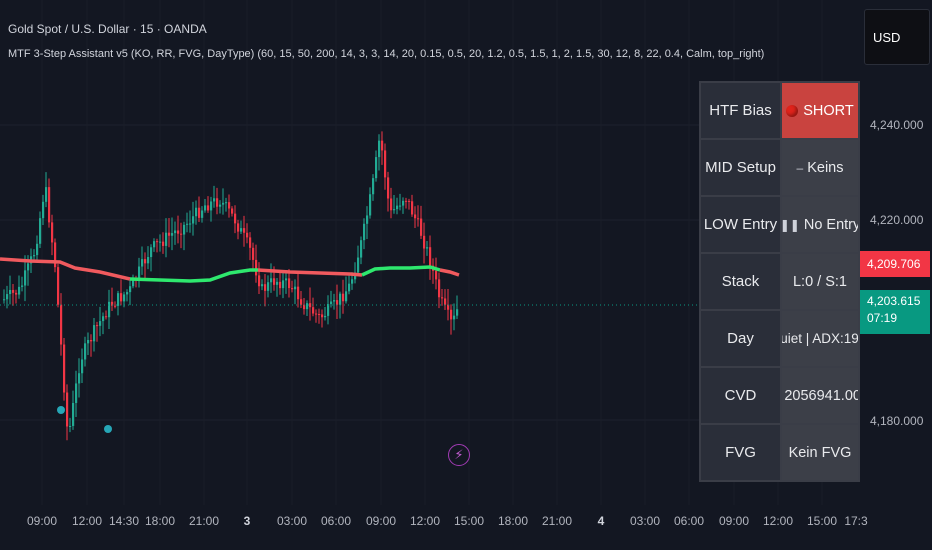 Image resolution: width=932 pixels, height=550 pixels. Describe the element at coordinates (895, 264) in the screenshot. I see `ma-price-label: 4,209.706` at that location.